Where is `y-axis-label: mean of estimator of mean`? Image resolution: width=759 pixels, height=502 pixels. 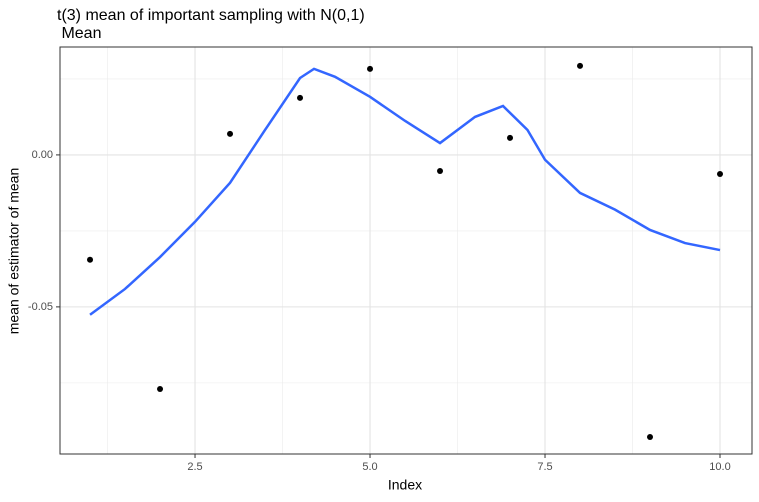 y-axis-label: mean of estimator of mean is located at coordinates (14, 251).